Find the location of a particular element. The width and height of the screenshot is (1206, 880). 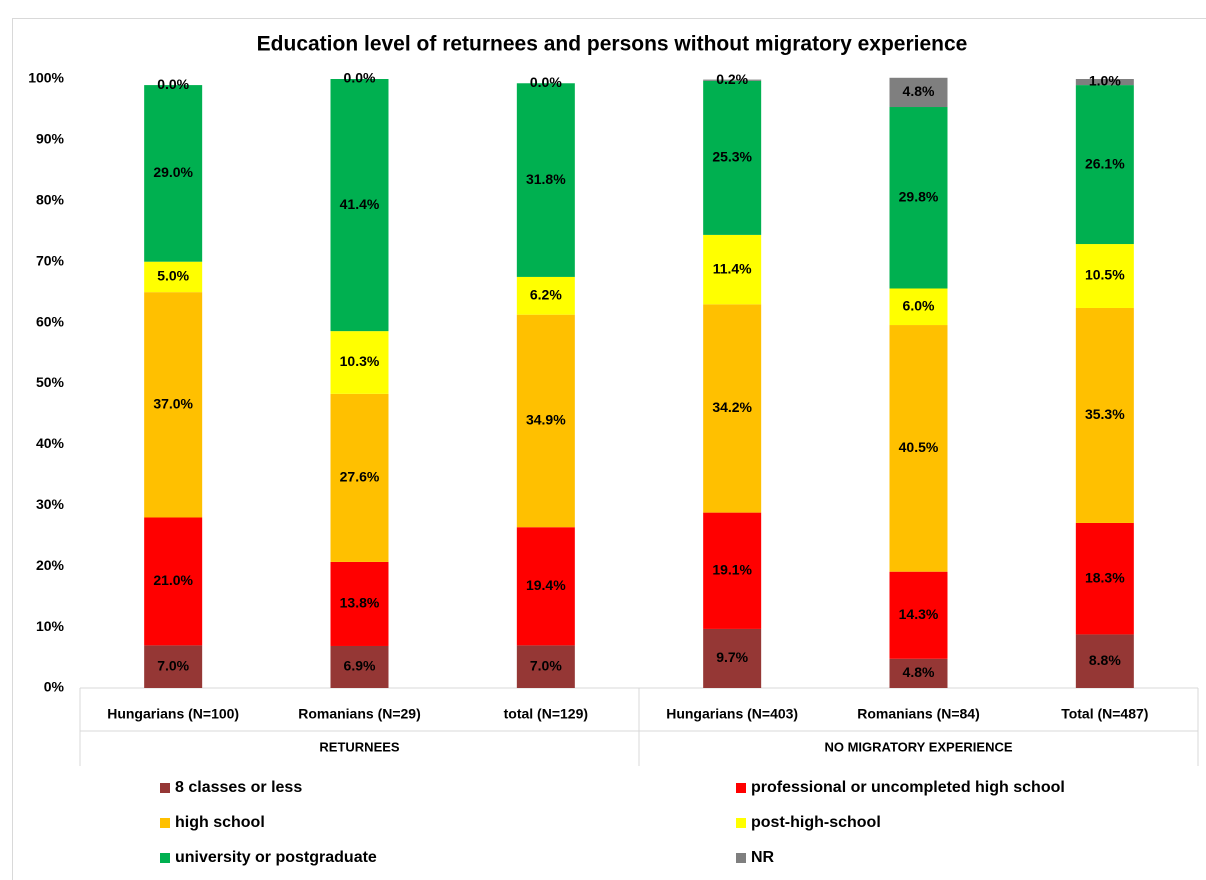

data-label: 26.1% is located at coordinates (1105, 163).